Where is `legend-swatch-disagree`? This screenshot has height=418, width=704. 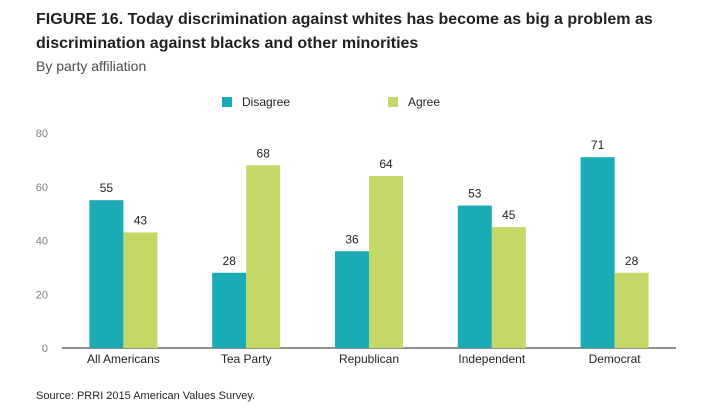 legend-swatch-disagree is located at coordinates (227, 102).